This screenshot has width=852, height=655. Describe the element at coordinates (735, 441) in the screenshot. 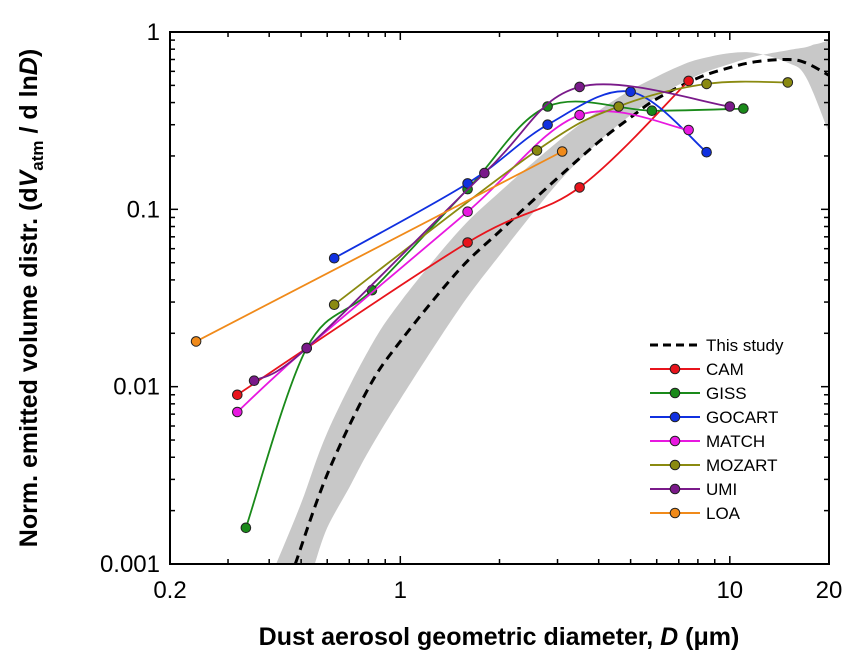

I see `legend-label: MATCH` at that location.